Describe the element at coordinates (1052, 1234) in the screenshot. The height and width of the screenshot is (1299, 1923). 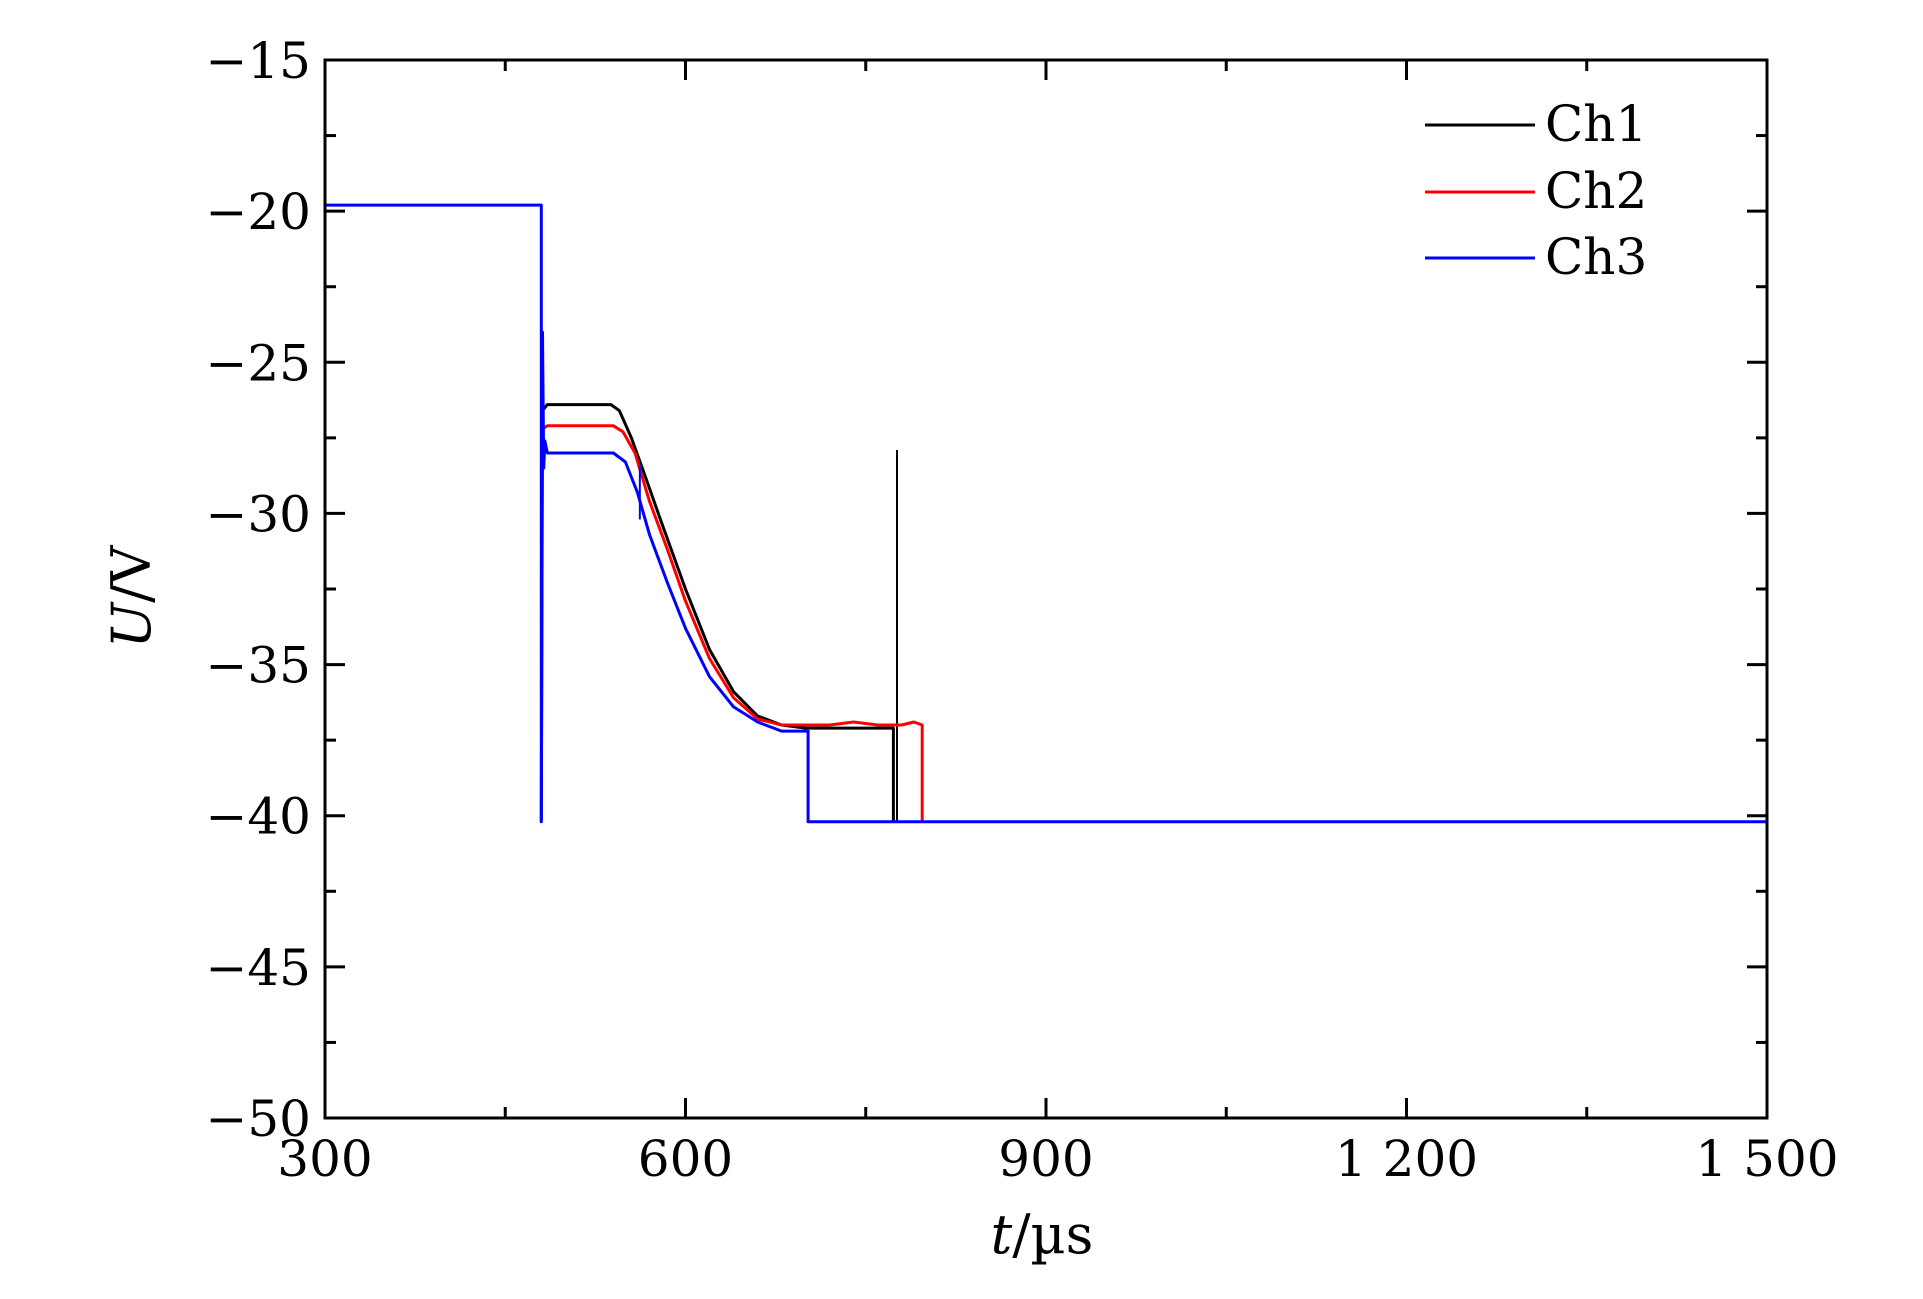
I see `x-axis-unit: /µs` at that location.